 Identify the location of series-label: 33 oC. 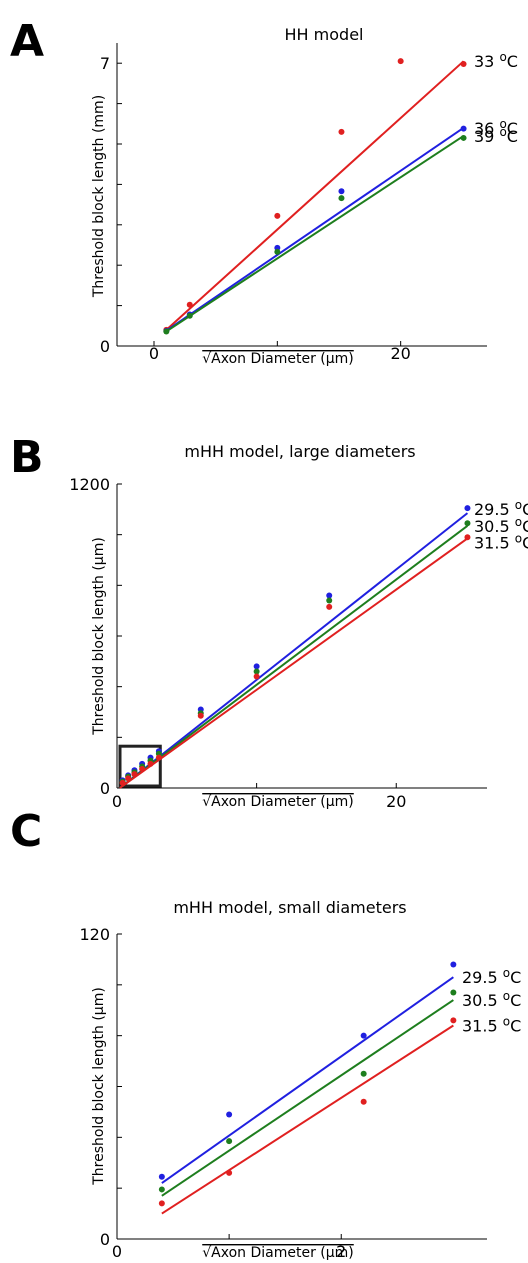
(496, 60).